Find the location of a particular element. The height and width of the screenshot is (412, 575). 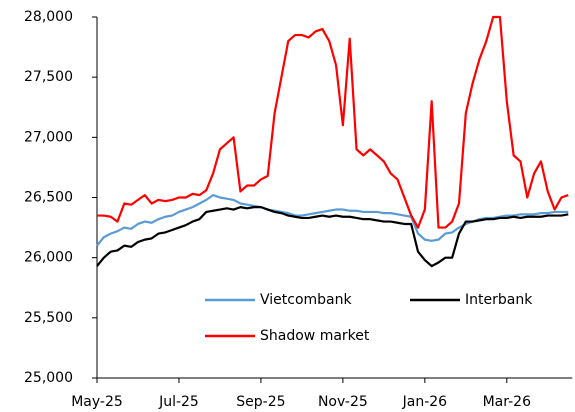

y-tick-label: 26,500 is located at coordinates (48, 198).